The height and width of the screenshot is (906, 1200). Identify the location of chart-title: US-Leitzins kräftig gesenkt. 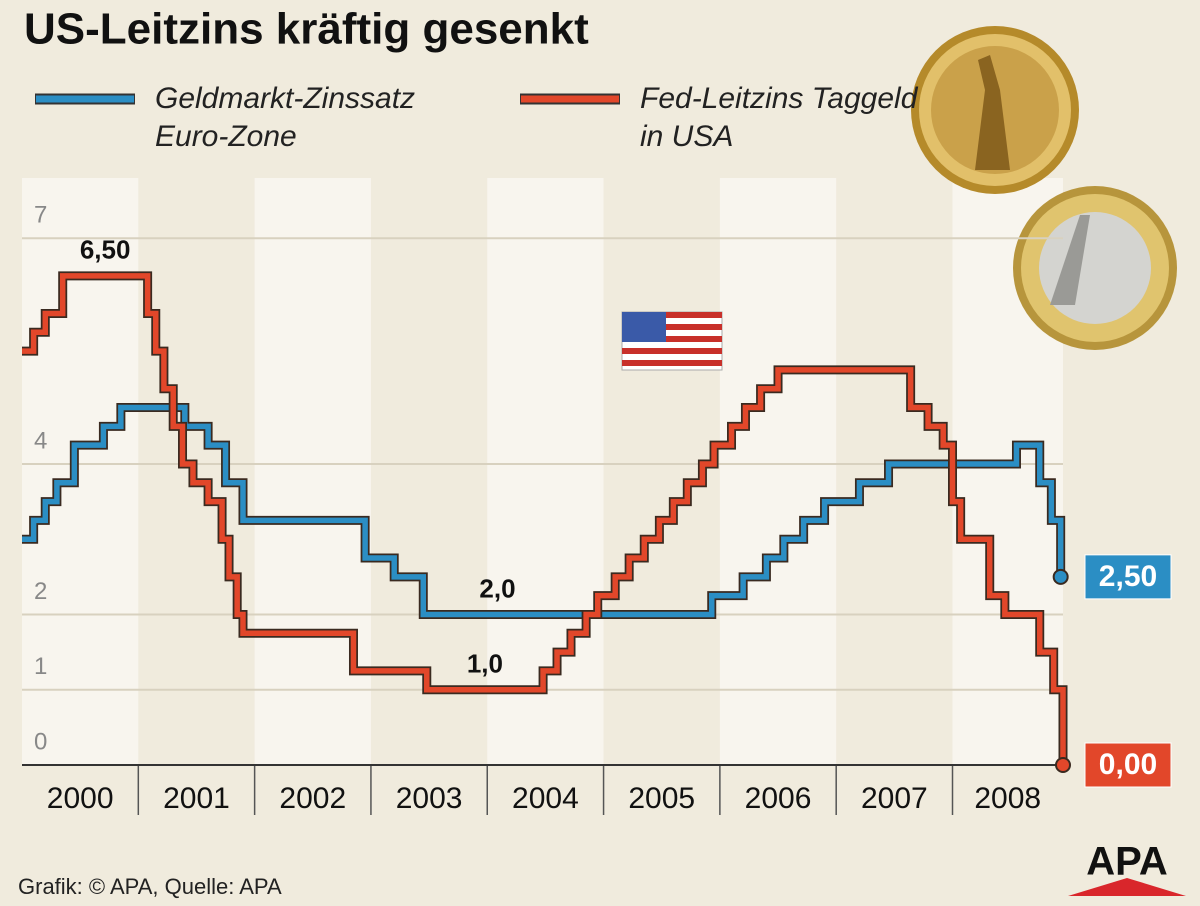
(306, 29).